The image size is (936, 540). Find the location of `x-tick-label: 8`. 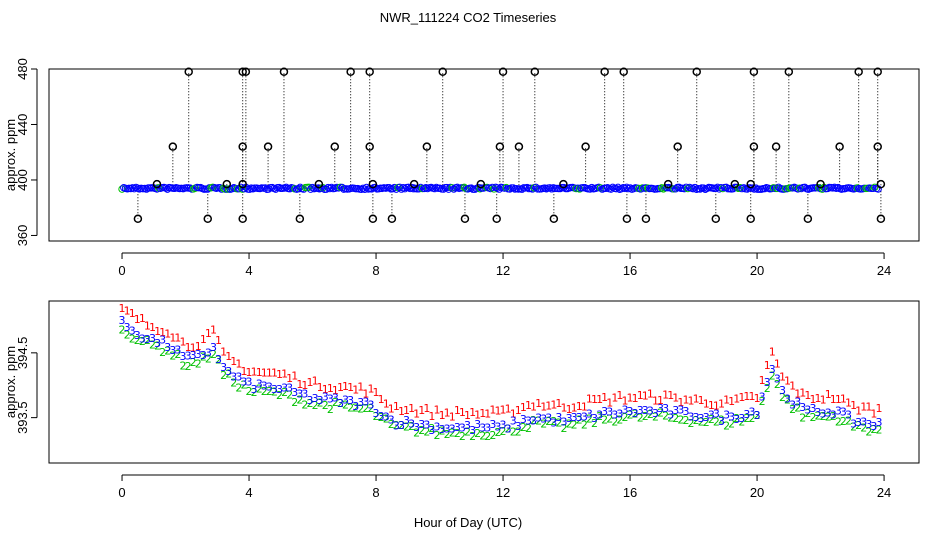

x-tick-label: 8 is located at coordinates (375, 492).